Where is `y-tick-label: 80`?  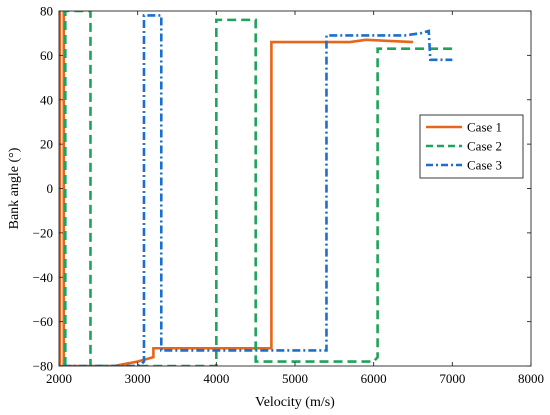 y-tick-label: 80 is located at coordinates (46, 11).